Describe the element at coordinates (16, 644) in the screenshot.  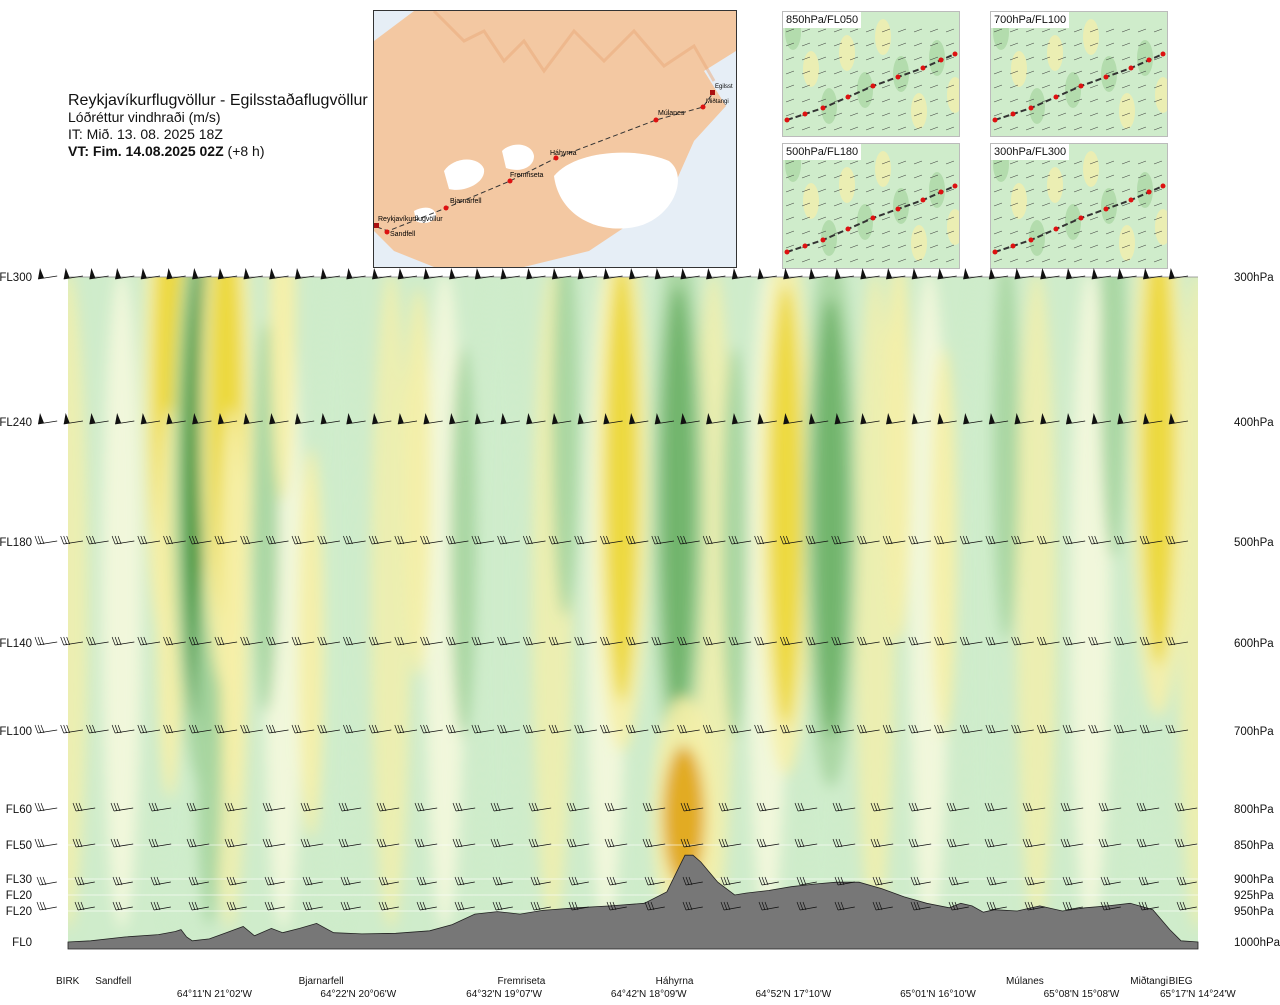
I see `flight-level-label: FL140` at that location.